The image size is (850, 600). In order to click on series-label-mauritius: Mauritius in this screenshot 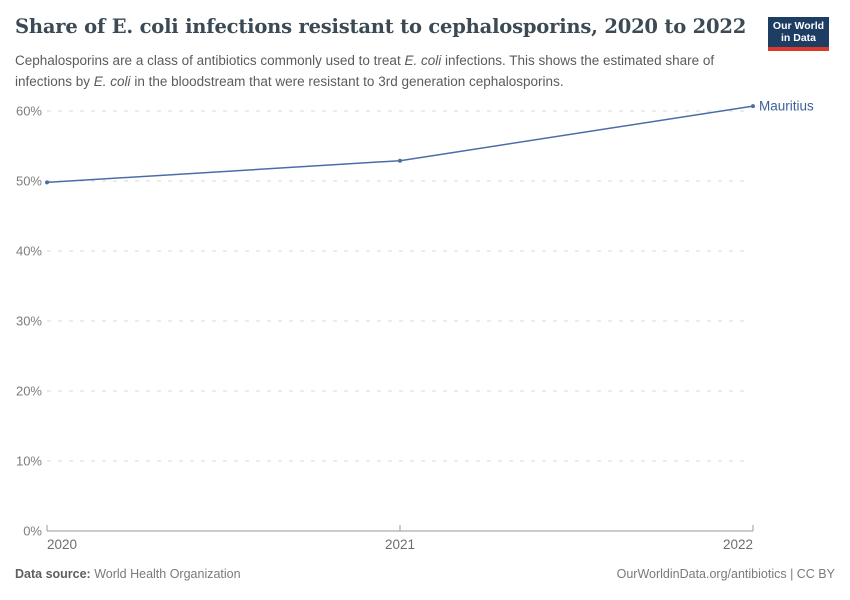, I will do `click(786, 106)`.